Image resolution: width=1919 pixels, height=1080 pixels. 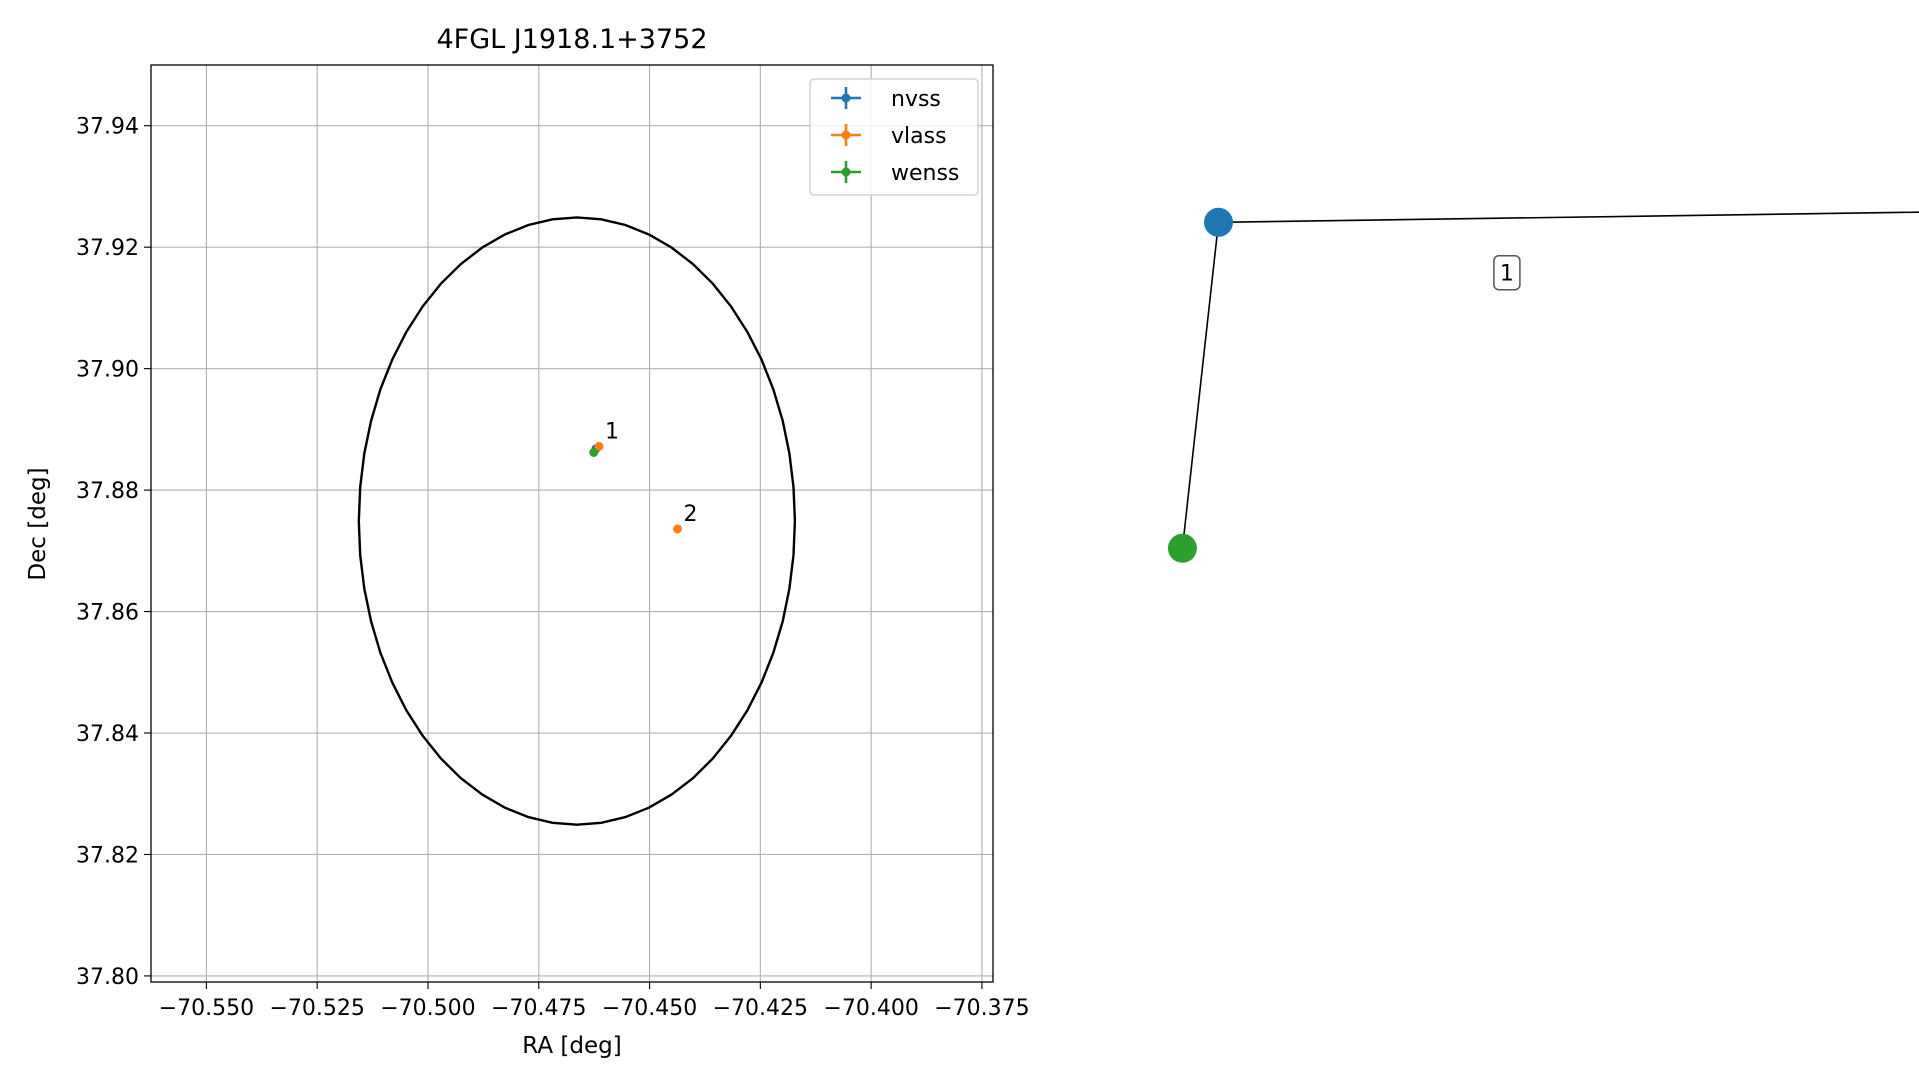 What do you see at coordinates (538, 1008) in the screenshot?
I see `x-tick-label: −70.475` at bounding box center [538, 1008].